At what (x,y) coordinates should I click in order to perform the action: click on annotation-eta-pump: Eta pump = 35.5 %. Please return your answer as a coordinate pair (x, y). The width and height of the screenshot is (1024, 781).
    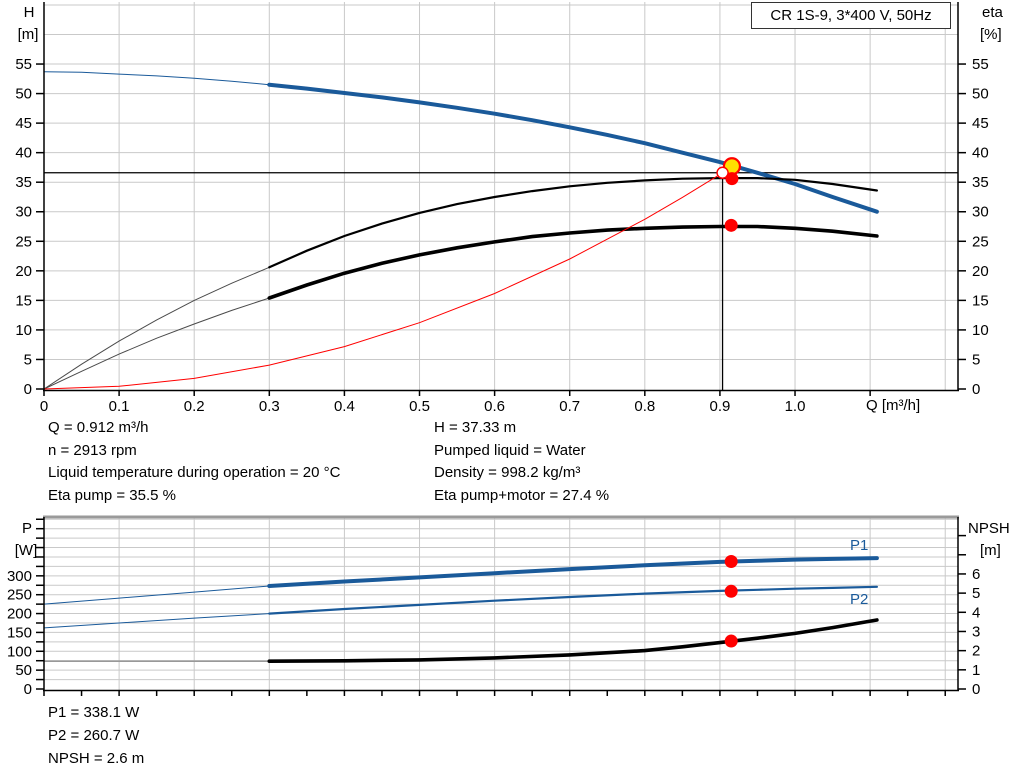
    Looking at the image, I should click on (112, 495).